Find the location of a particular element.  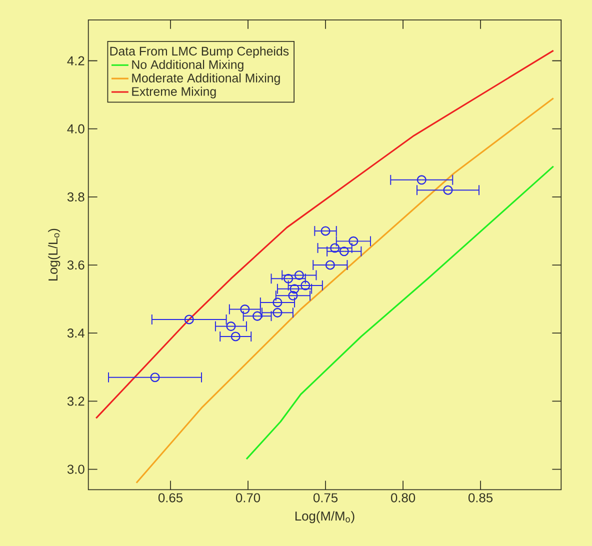

x-tick-label: 0.65 is located at coordinates (170, 497).